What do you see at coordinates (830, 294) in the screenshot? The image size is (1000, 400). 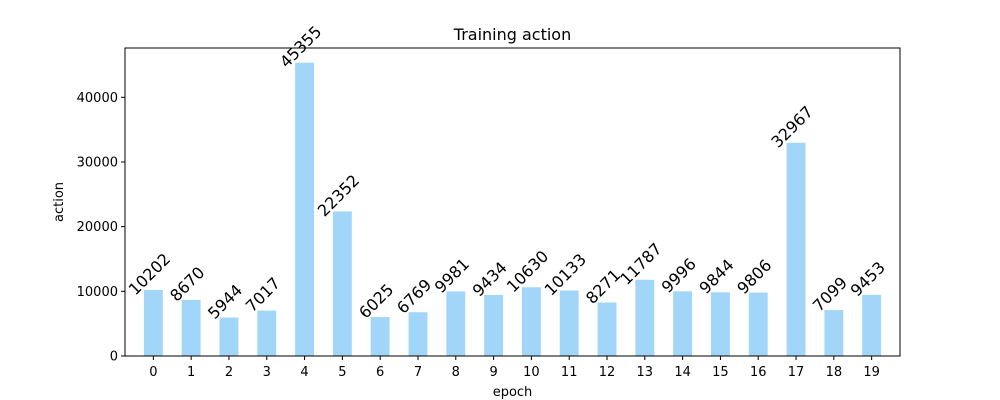 I see `bar-value-label: 7099` at bounding box center [830, 294].